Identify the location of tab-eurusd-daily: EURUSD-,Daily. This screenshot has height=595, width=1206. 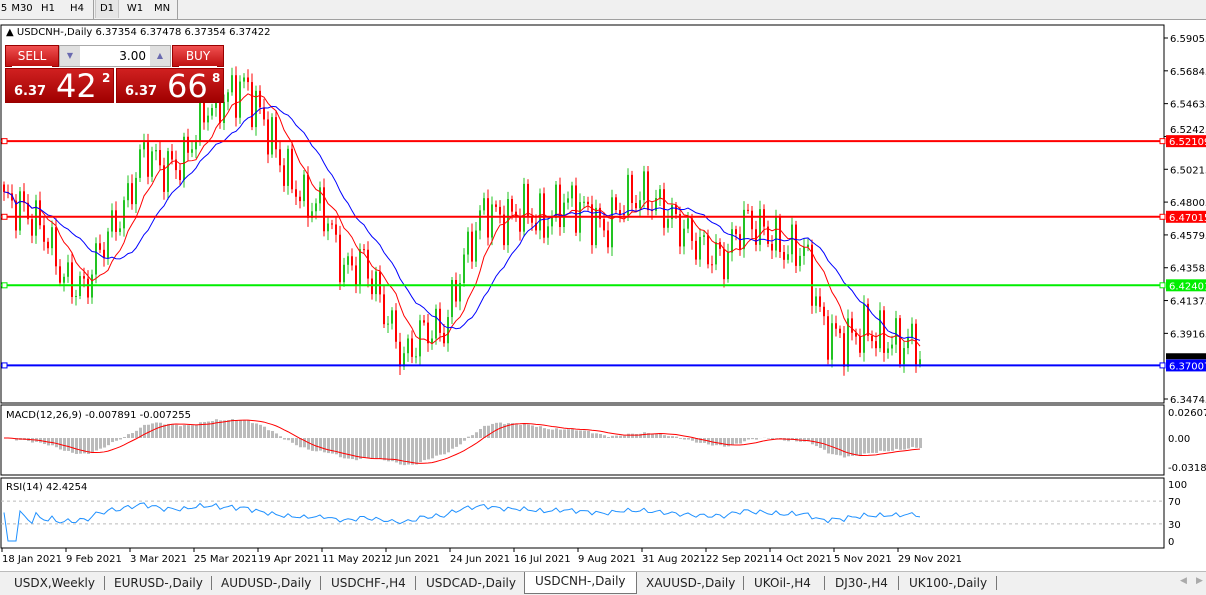
(158, 583).